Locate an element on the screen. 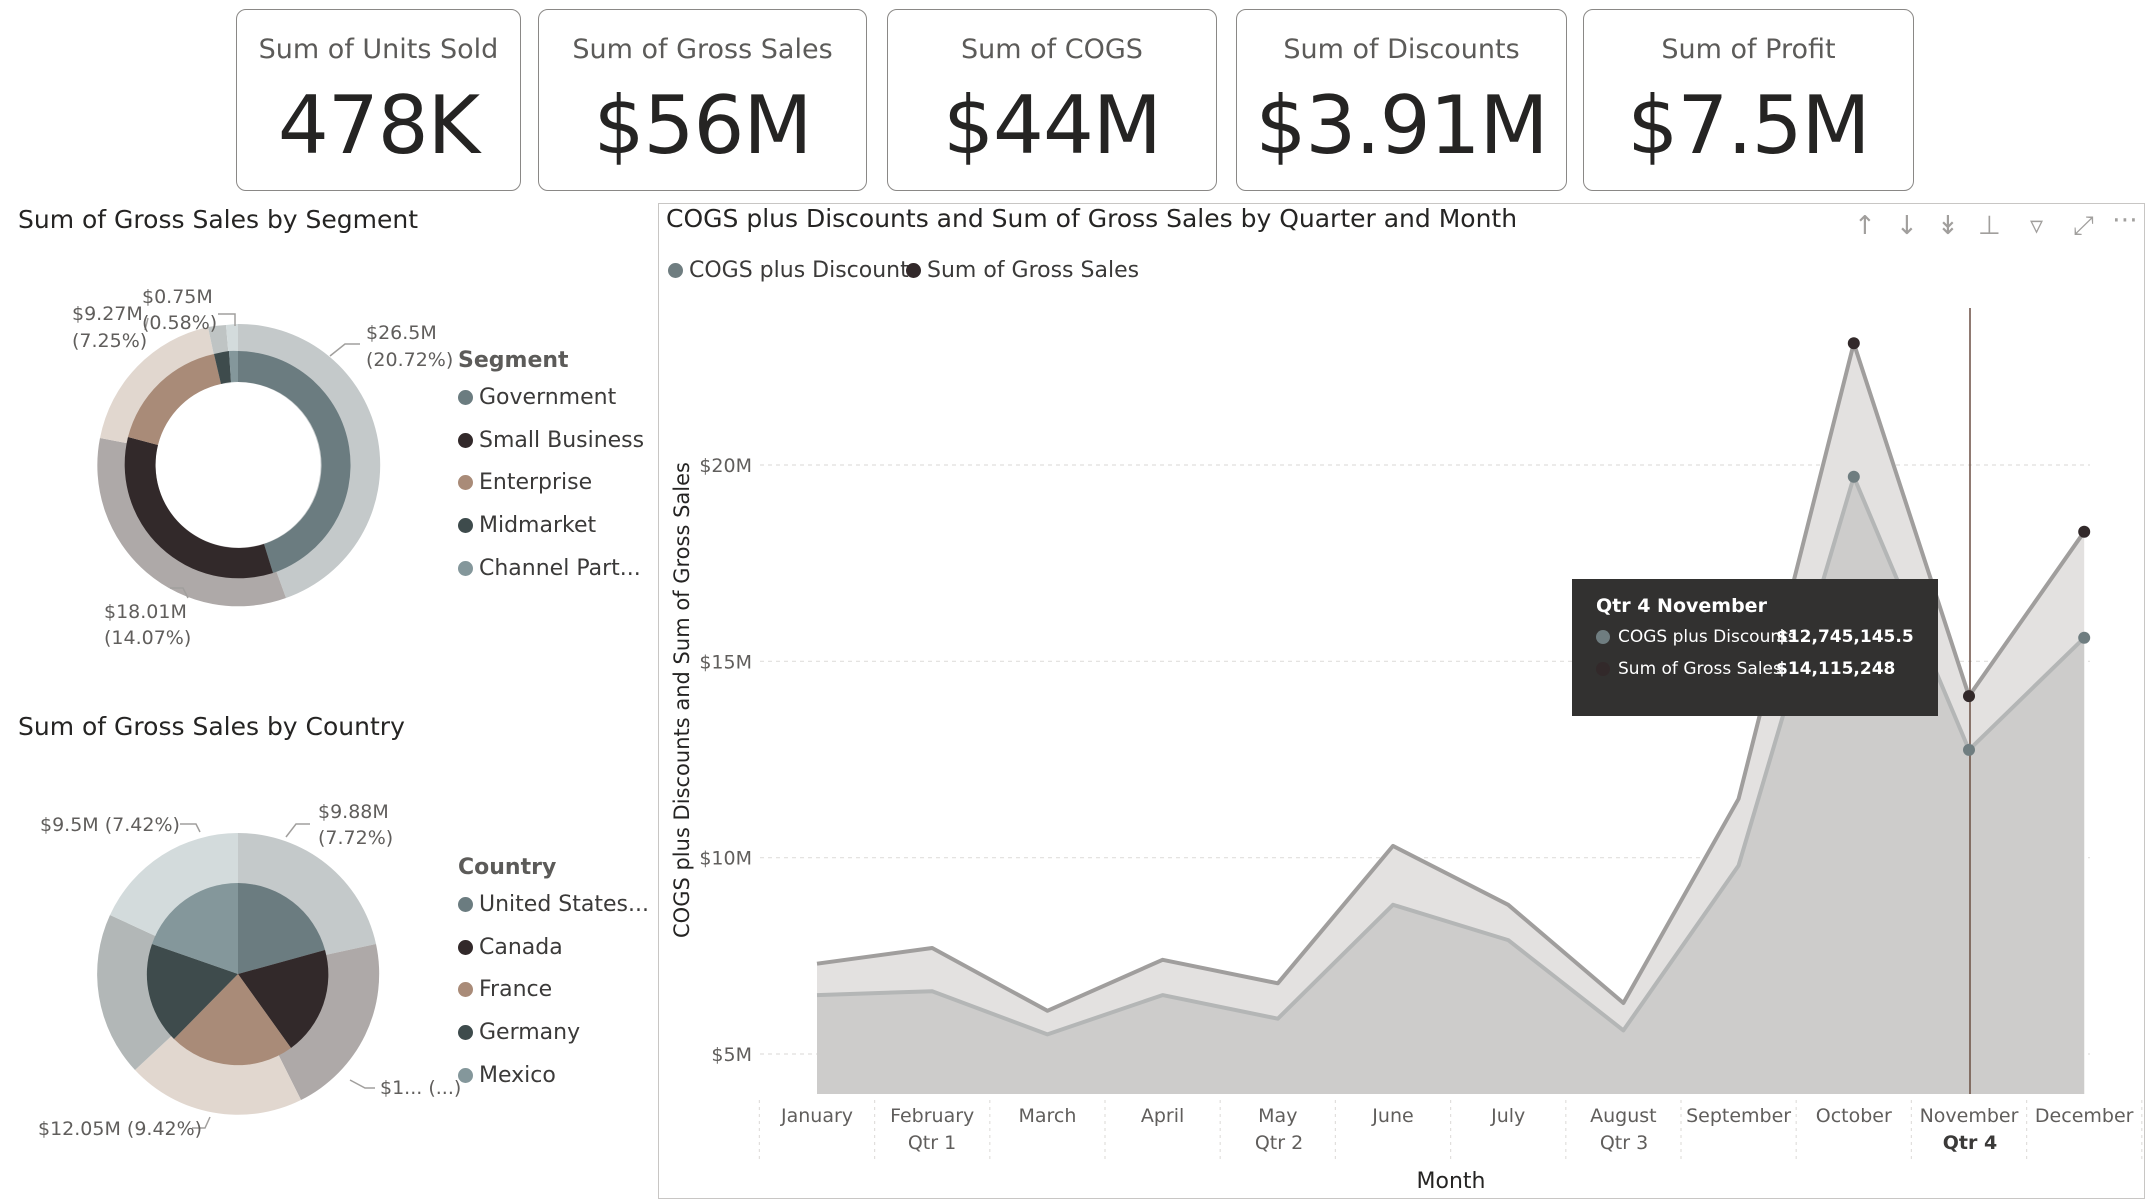 This screenshot has width=2148, height=1202. country-legend-france: France is located at coordinates (505, 989).